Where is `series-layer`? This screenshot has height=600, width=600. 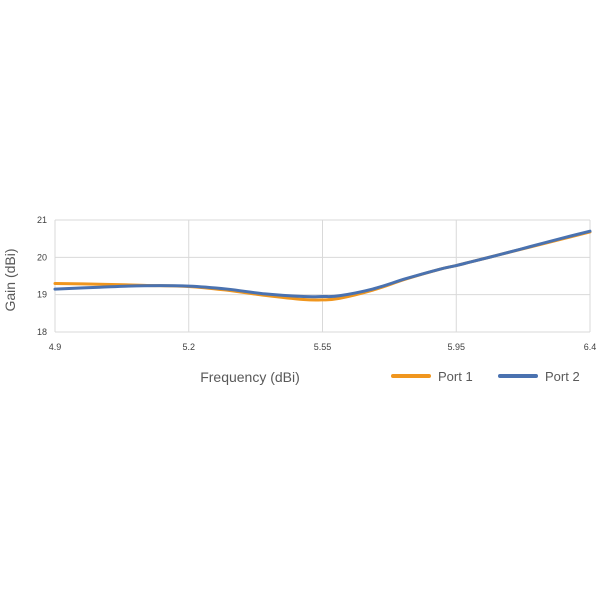
series-layer is located at coordinates (322, 265).